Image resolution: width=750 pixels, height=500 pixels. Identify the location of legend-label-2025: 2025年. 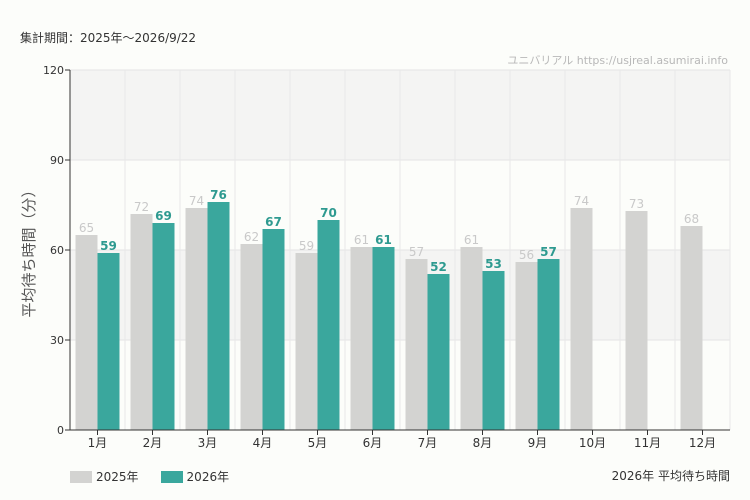
(117, 477).